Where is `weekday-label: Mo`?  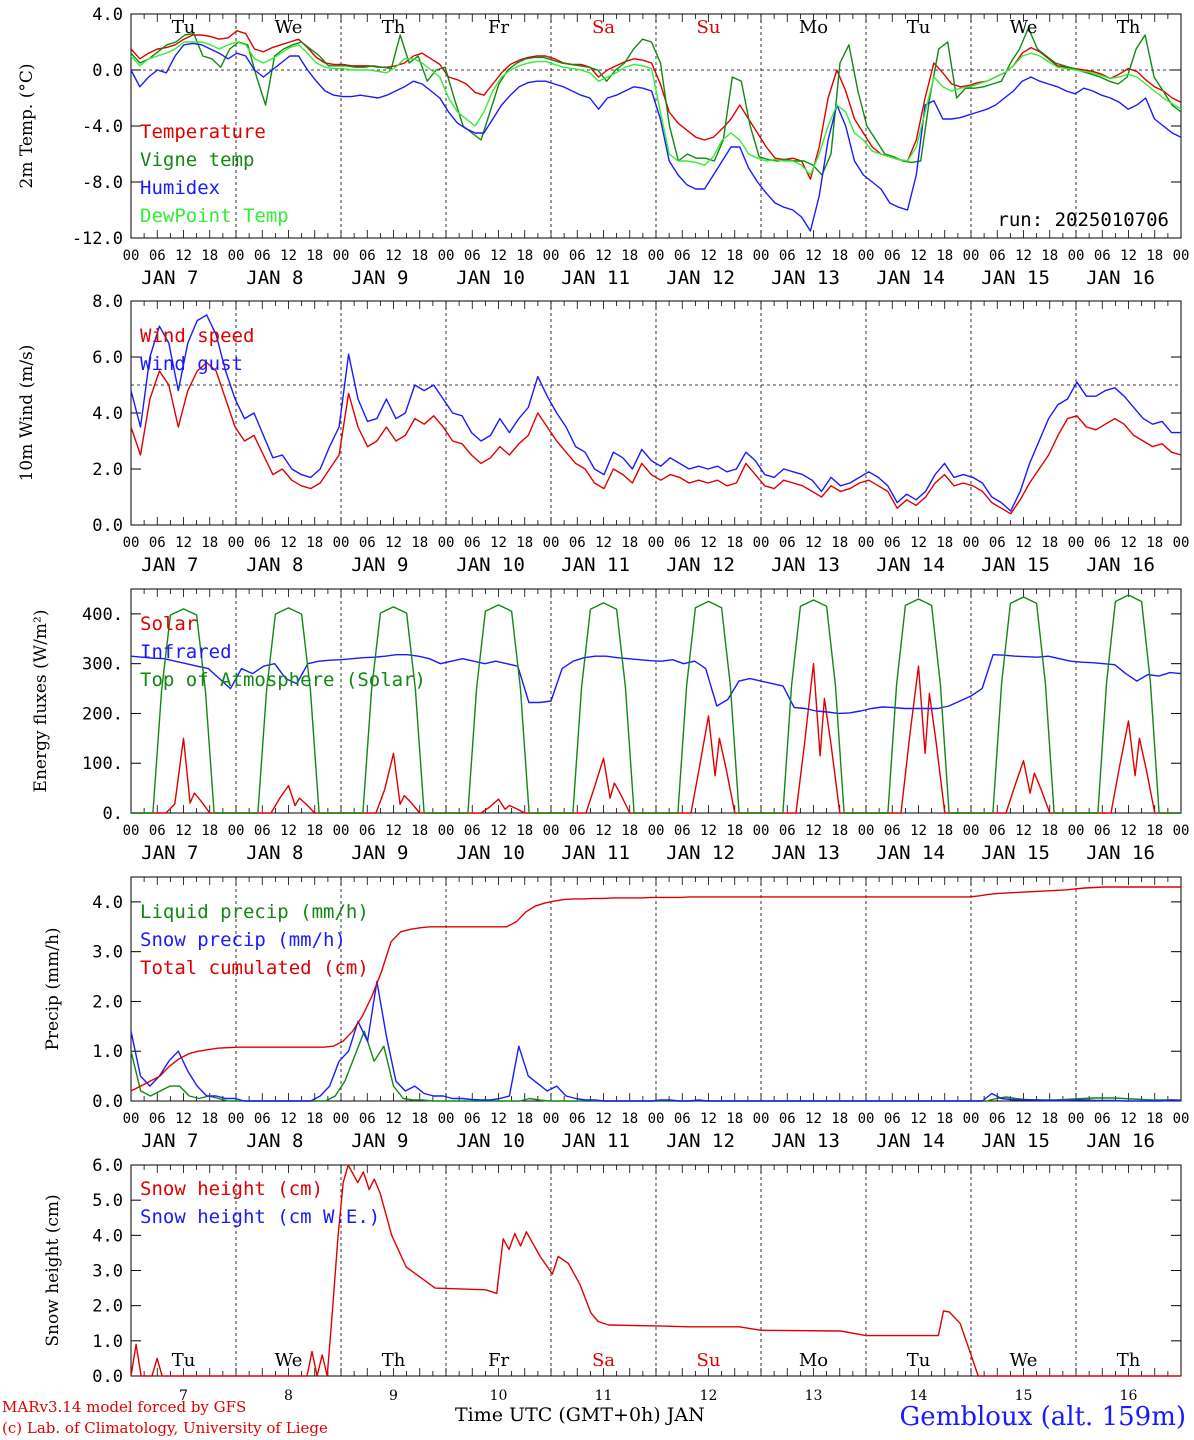
weekday-label: Mo is located at coordinates (813, 27).